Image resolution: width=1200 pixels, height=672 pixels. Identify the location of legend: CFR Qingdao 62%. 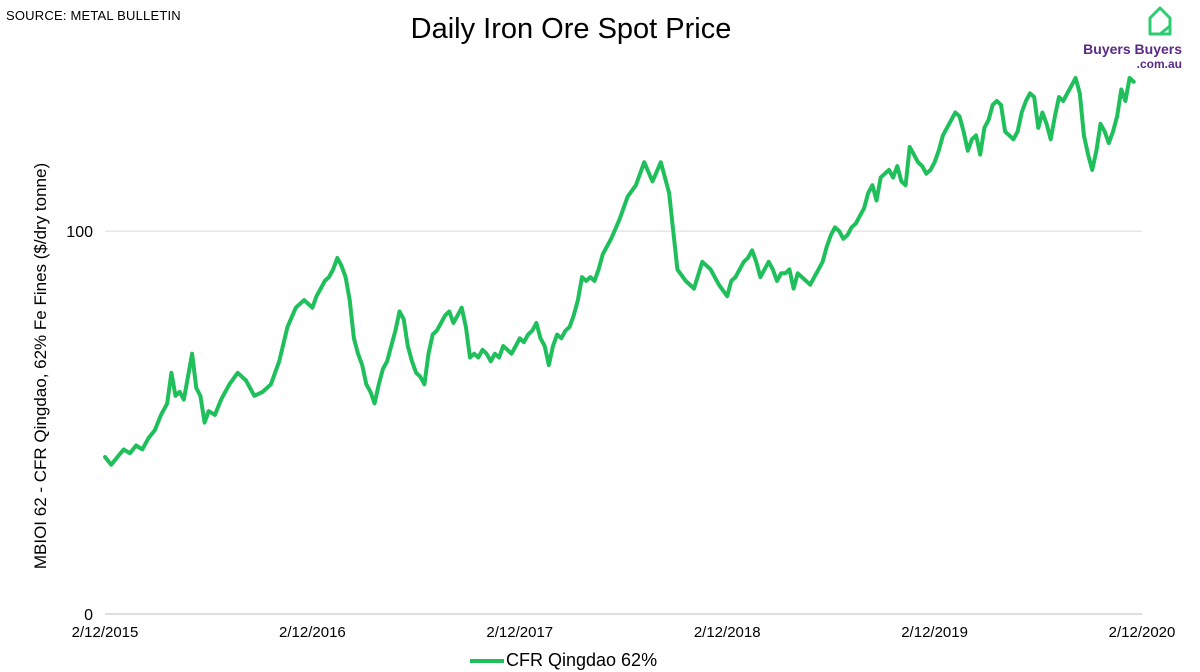
(563, 660).